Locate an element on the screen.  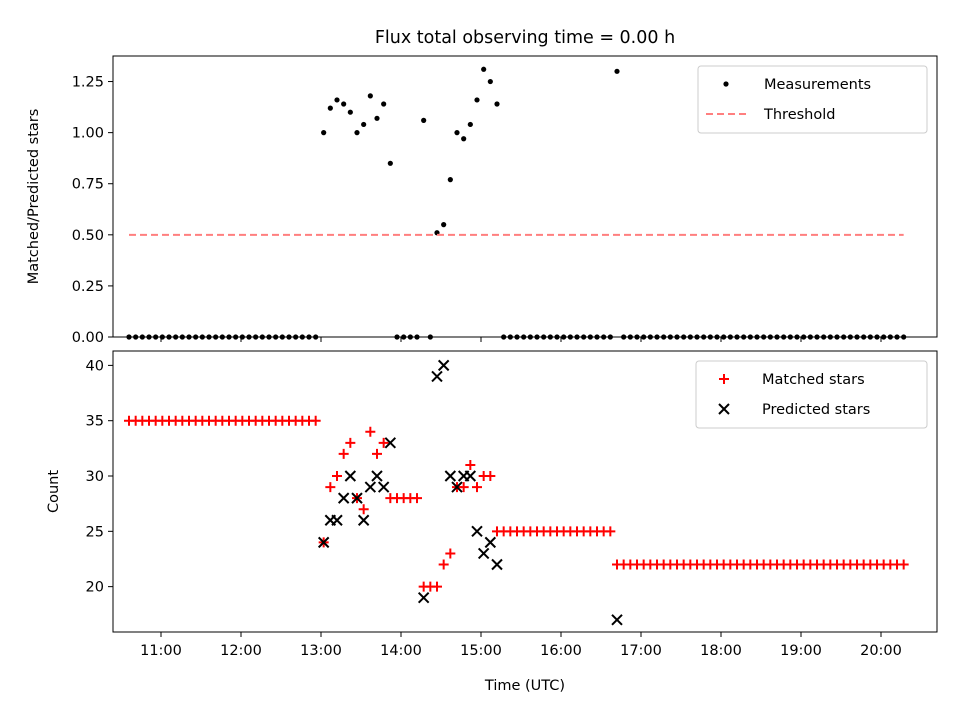
y-tick-label: 0.50 is located at coordinates (88, 236).